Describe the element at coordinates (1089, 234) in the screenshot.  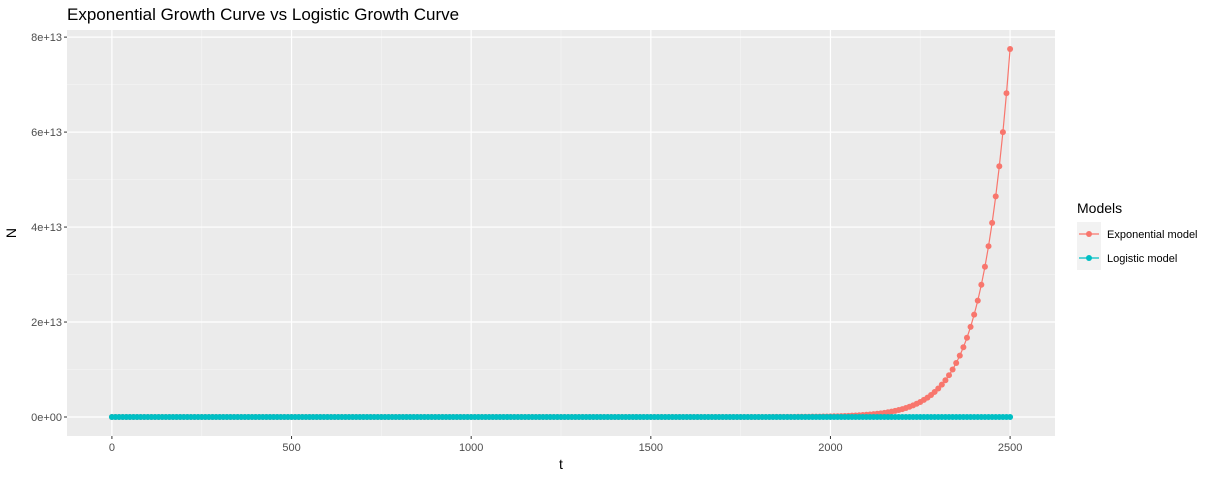
I see `exponential-legend-point` at that location.